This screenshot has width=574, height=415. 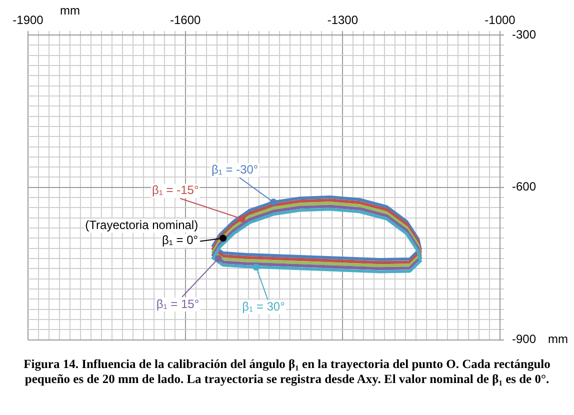 What do you see at coordinates (342, 20) in the screenshot?
I see `x-tick-label: -1300` at bounding box center [342, 20].